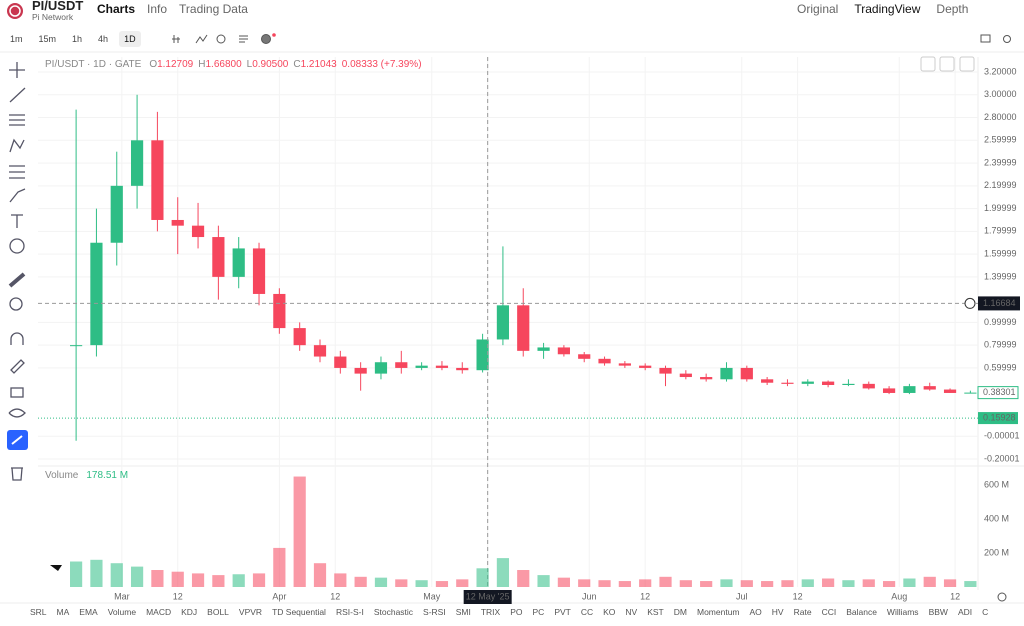 This screenshot has height=626, width=1024. What do you see at coordinates (999, 303) in the screenshot?
I see `crosshair-y-tag` at bounding box center [999, 303].